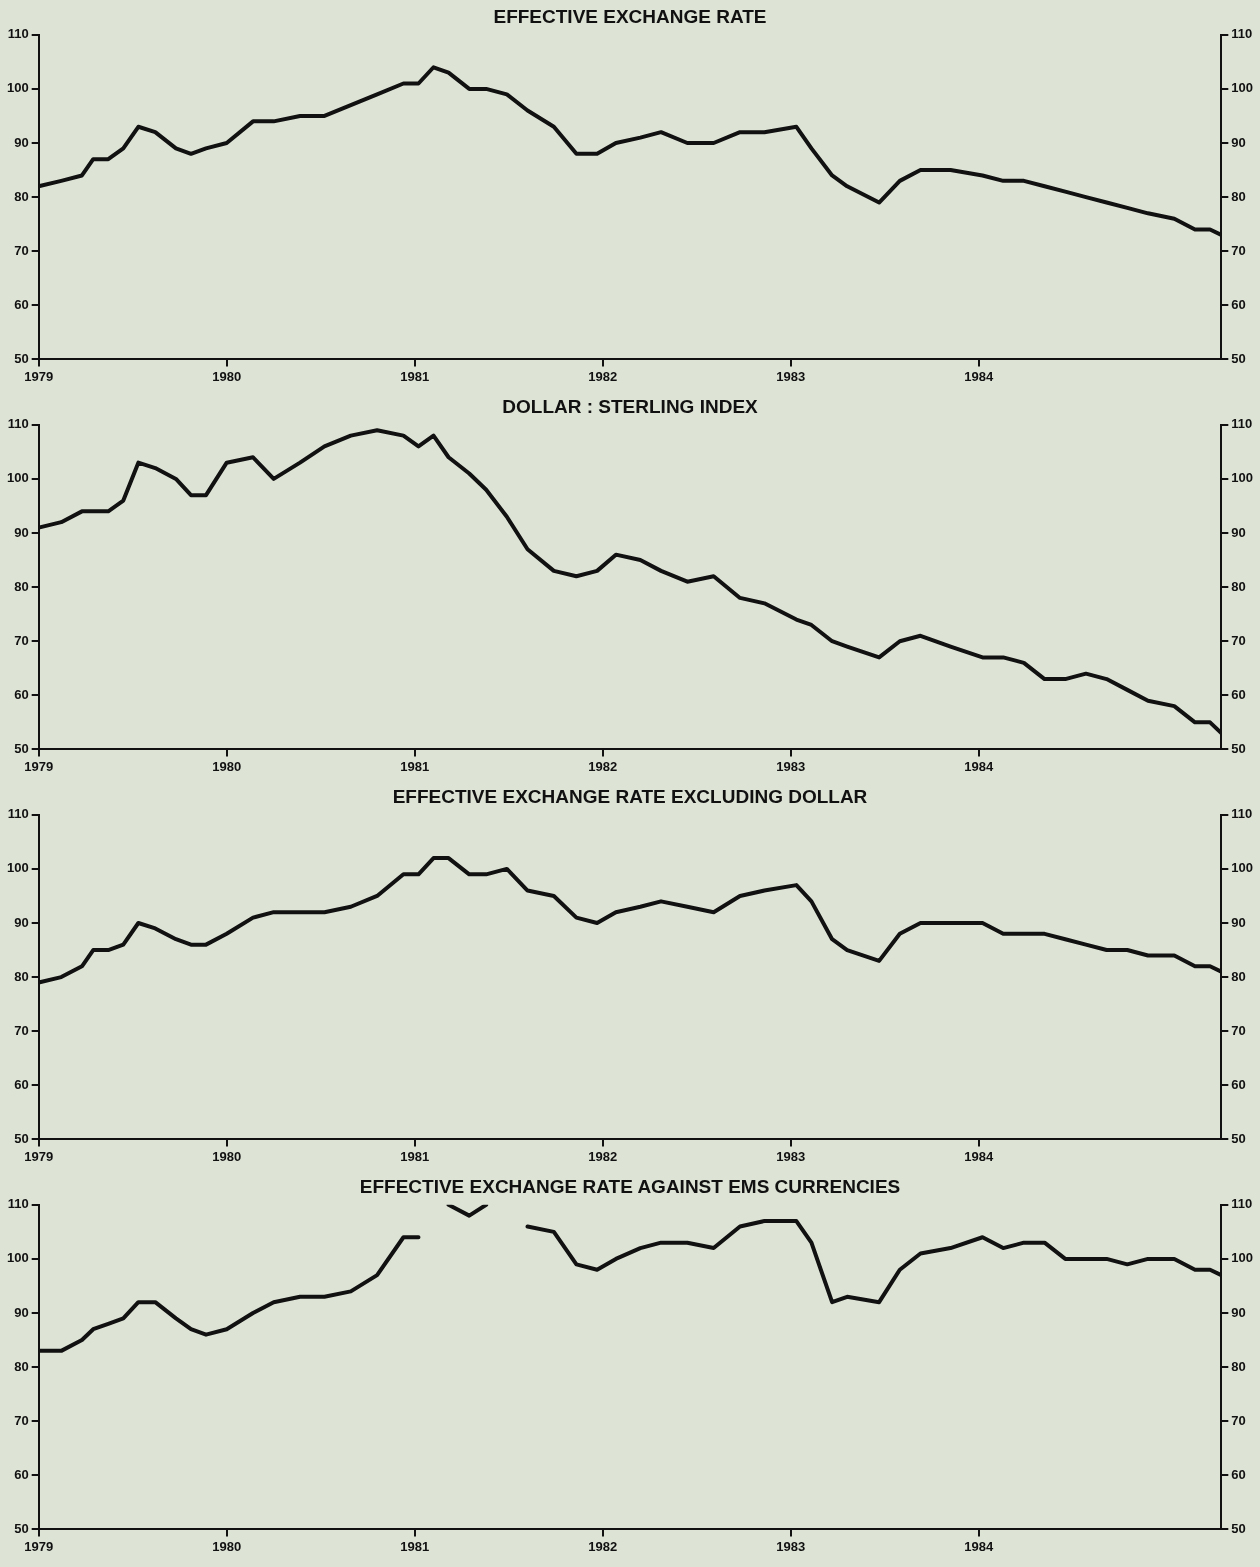 Image resolution: width=1260 pixels, height=1567 pixels. What do you see at coordinates (630, 16) in the screenshot?
I see `chart-title: EFFECTIVE EXCHANGE RATE` at bounding box center [630, 16].